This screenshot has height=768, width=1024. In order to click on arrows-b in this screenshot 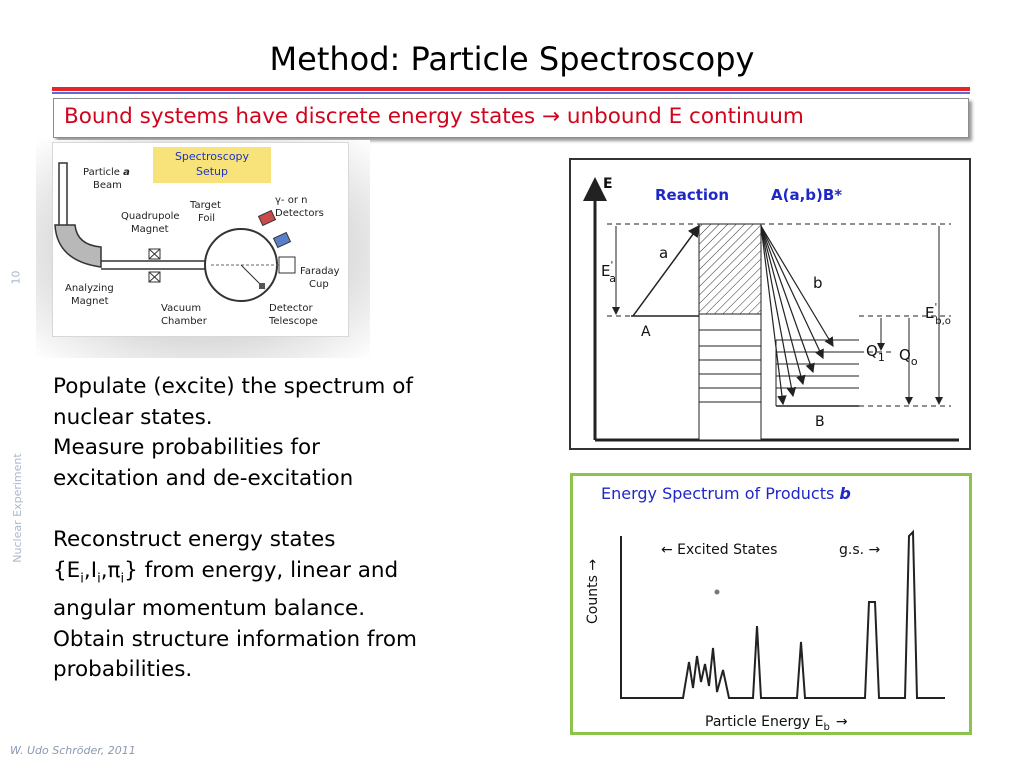, I will do `click(797, 315)`.